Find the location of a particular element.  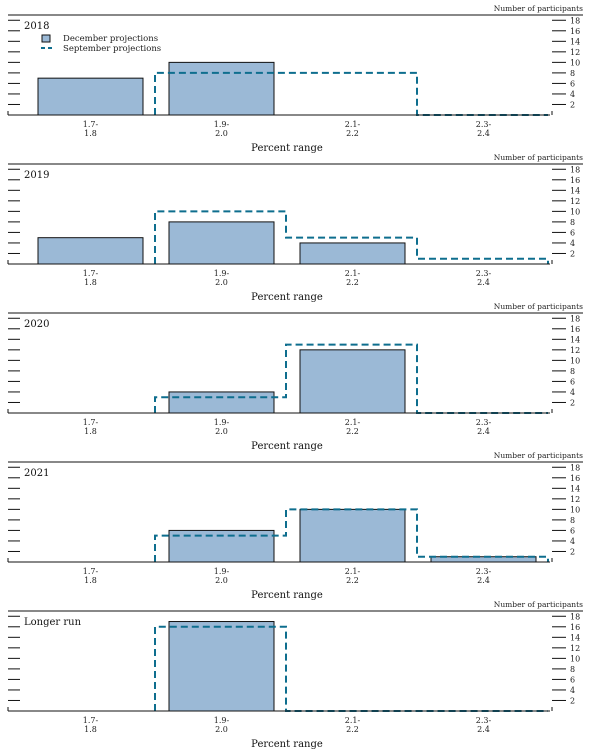

panel-title: 2019 is located at coordinates (36, 175).